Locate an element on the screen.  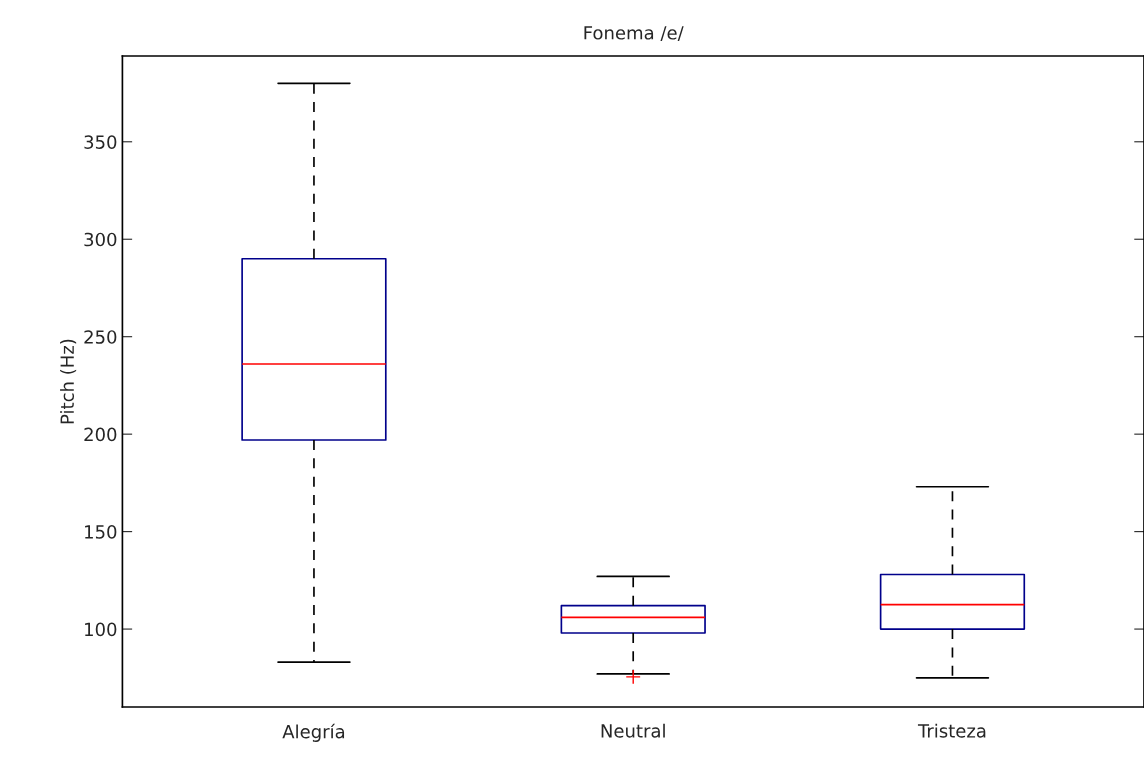
y-tick-label: 100 is located at coordinates (101, 629).